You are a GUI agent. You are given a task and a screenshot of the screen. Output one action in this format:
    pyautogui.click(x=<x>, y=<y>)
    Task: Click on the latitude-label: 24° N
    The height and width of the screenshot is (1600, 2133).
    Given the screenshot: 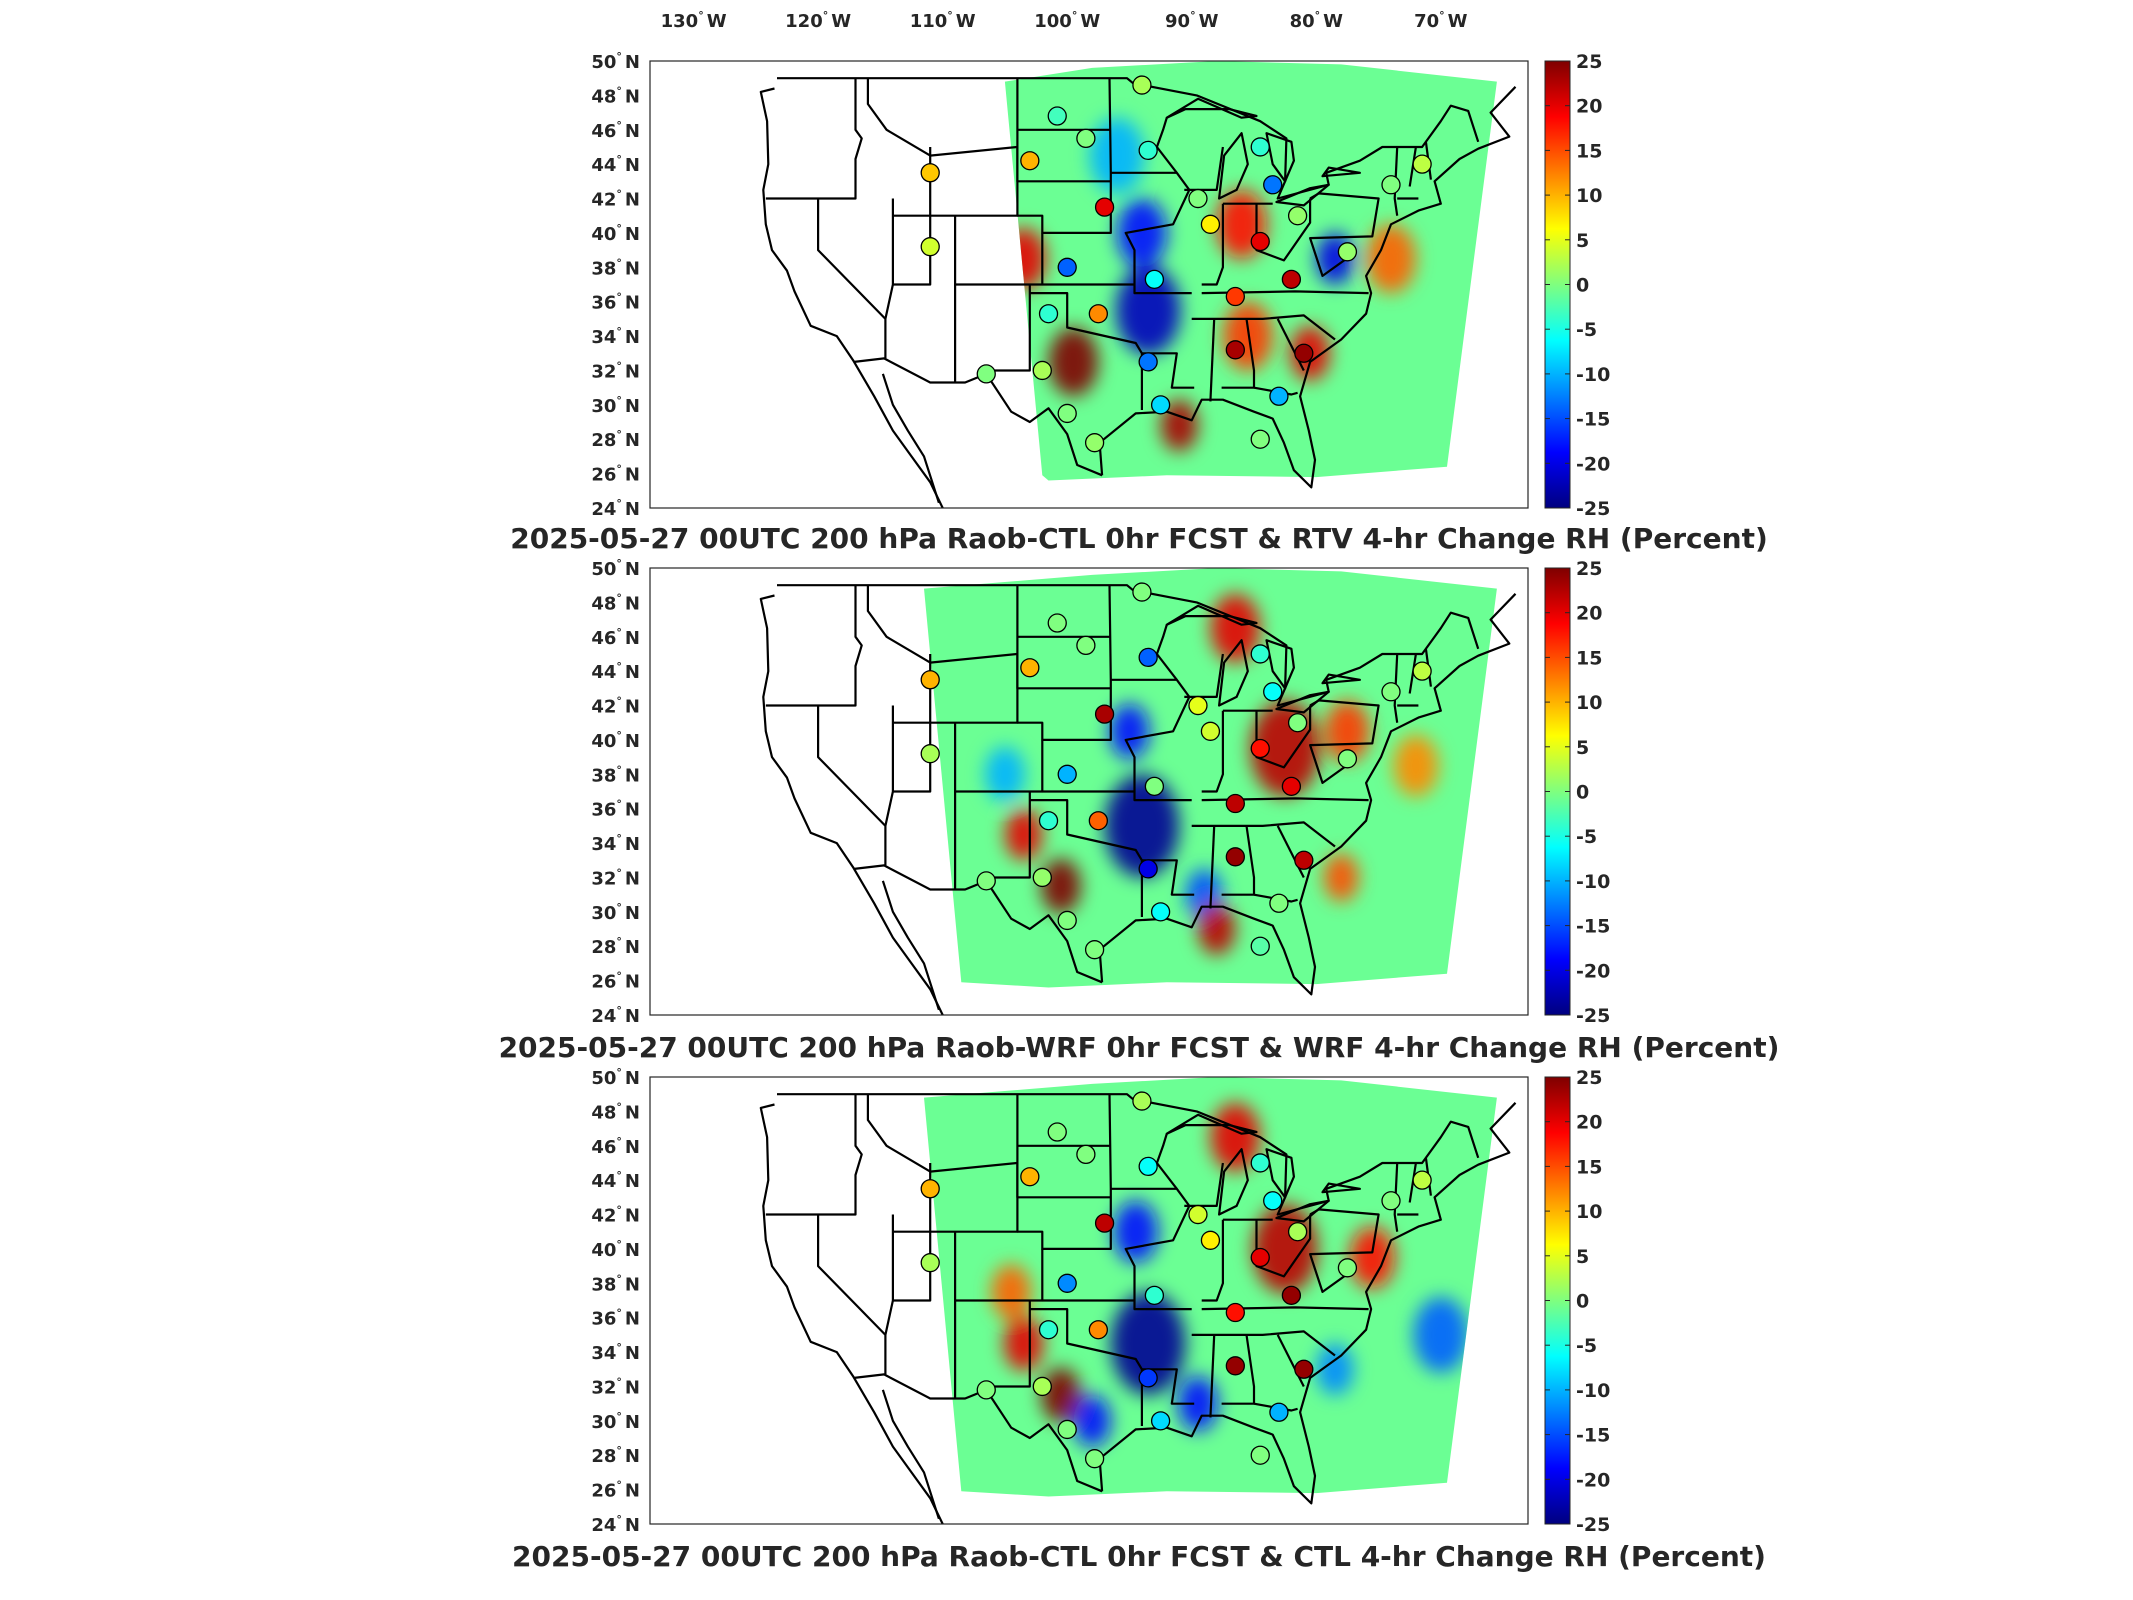 What is the action you would take?
    pyautogui.click(x=615, y=1015)
    